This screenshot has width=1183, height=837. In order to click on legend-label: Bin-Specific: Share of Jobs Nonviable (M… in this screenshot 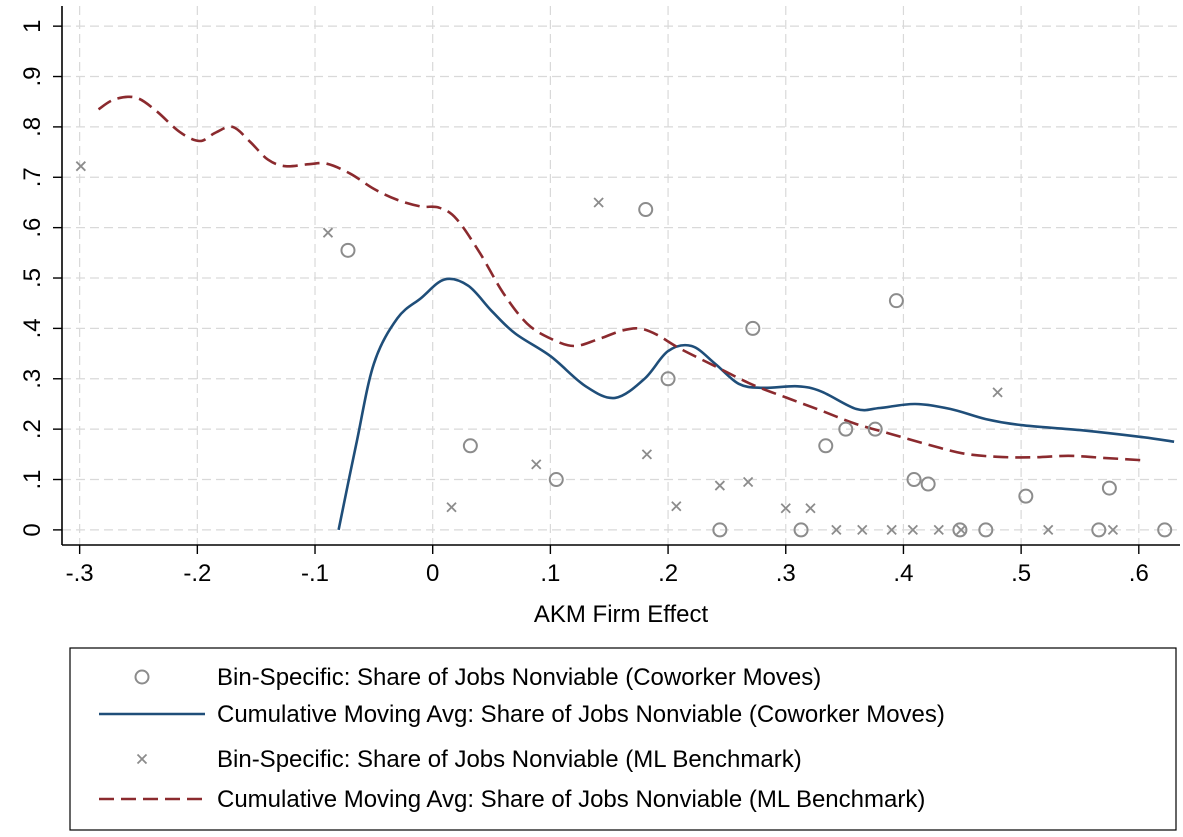, I will do `click(509, 759)`.